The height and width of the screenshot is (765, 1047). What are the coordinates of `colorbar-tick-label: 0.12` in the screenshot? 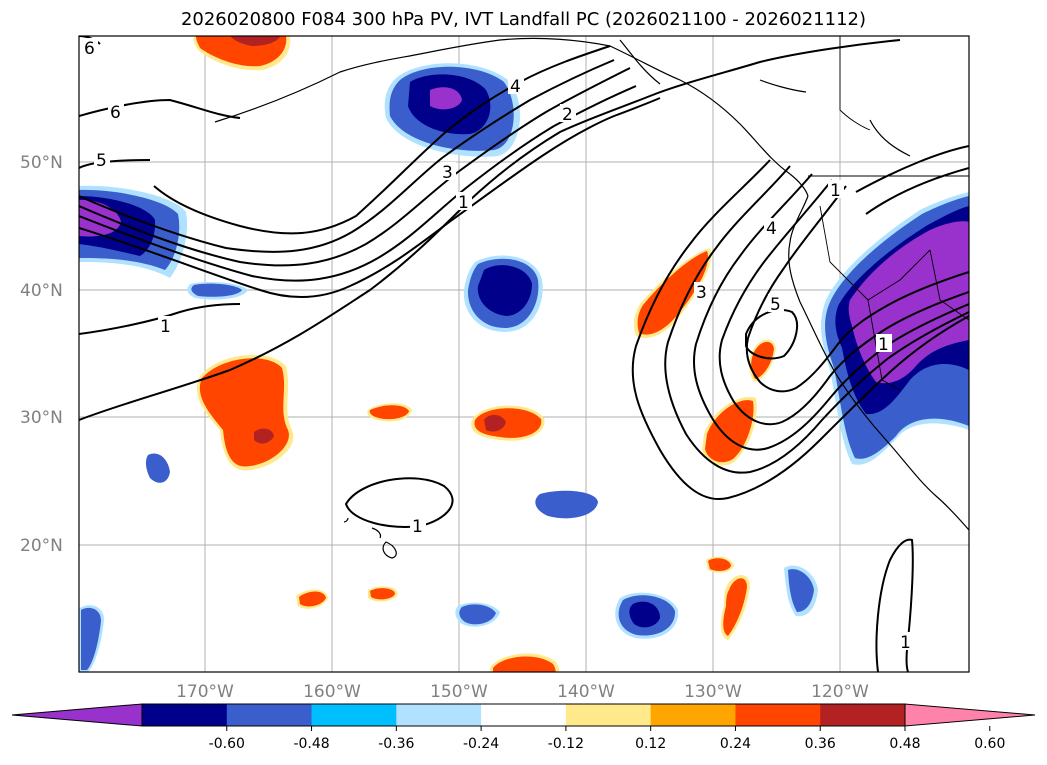 It's located at (650, 744).